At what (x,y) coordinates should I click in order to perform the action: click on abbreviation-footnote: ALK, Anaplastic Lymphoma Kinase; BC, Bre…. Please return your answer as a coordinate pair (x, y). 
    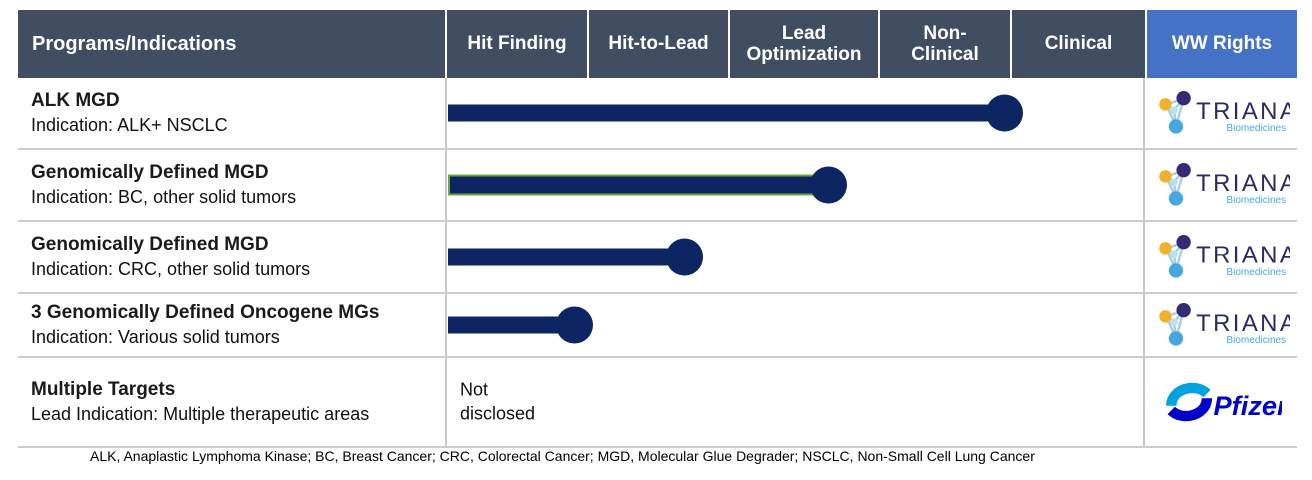
    Looking at the image, I should click on (562, 456).